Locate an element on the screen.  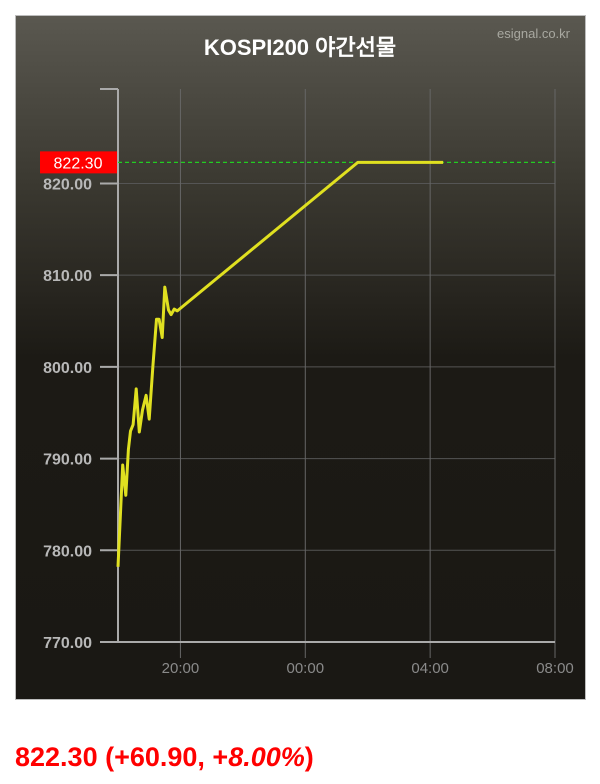
summary-close: ) is located at coordinates (309, 757).